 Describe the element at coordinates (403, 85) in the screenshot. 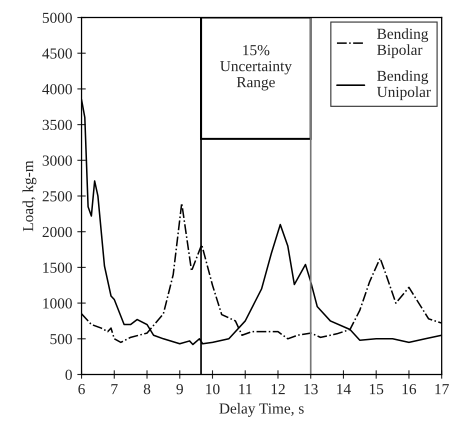

I see `legend-label: Bending Unipolar` at that location.